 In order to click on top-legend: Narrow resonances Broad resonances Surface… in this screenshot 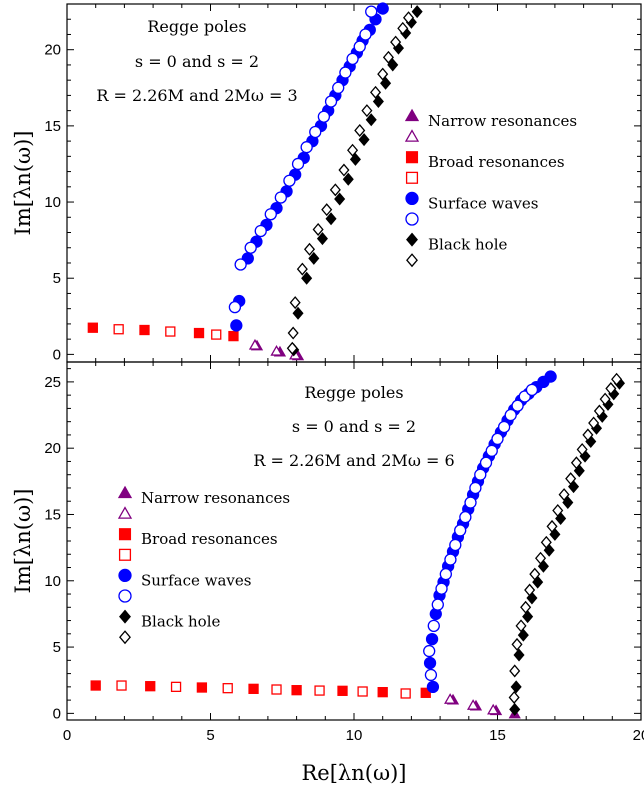, I will do `click(490, 188)`.